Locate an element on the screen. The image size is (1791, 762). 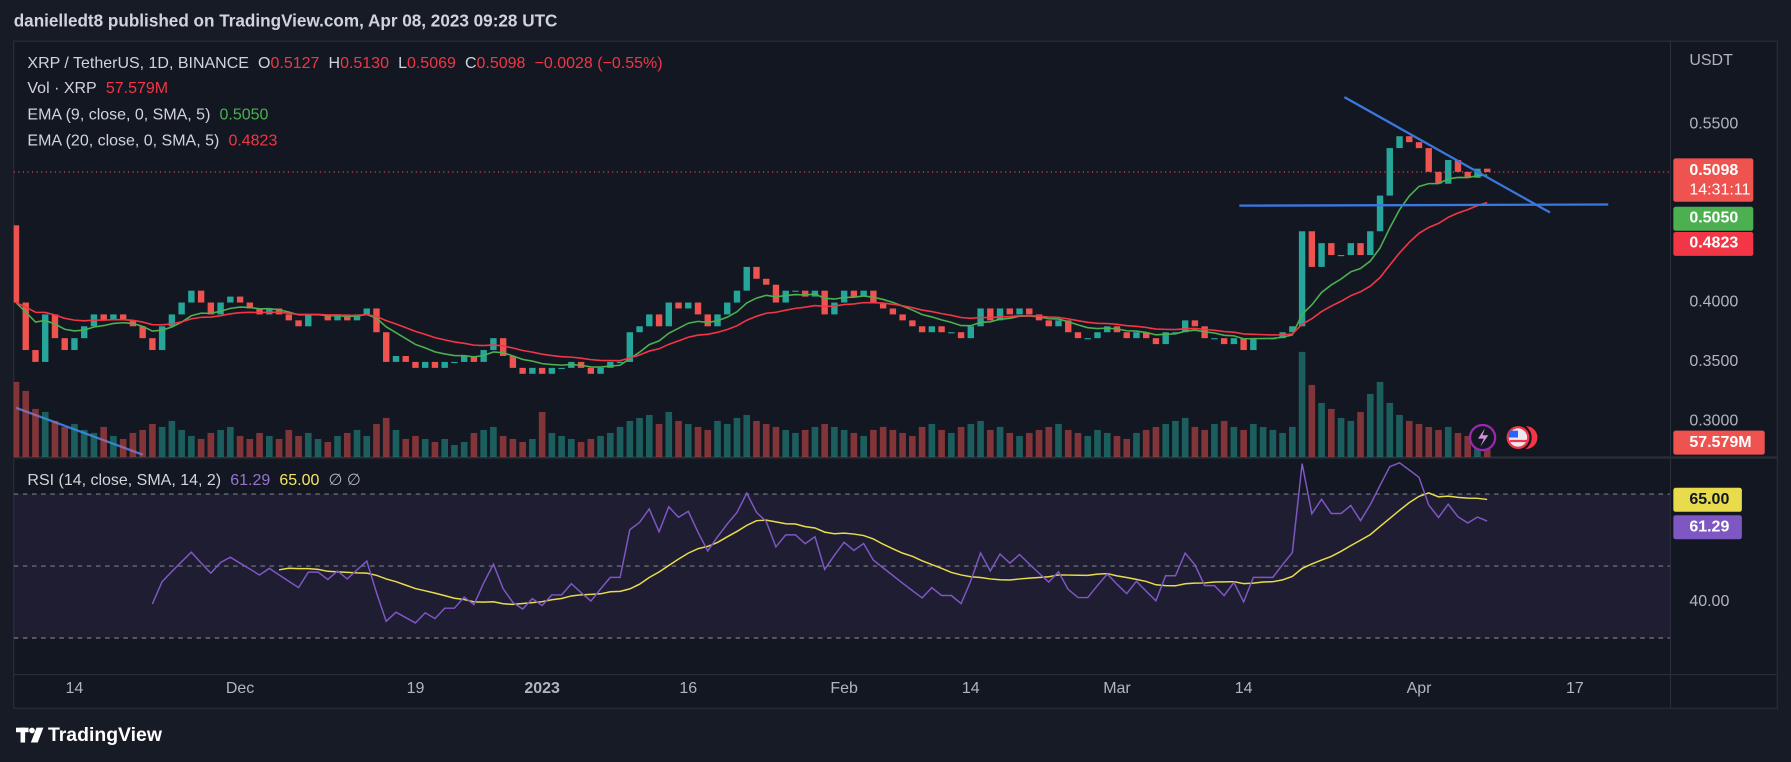
drawings is located at coordinates (1424, 274).